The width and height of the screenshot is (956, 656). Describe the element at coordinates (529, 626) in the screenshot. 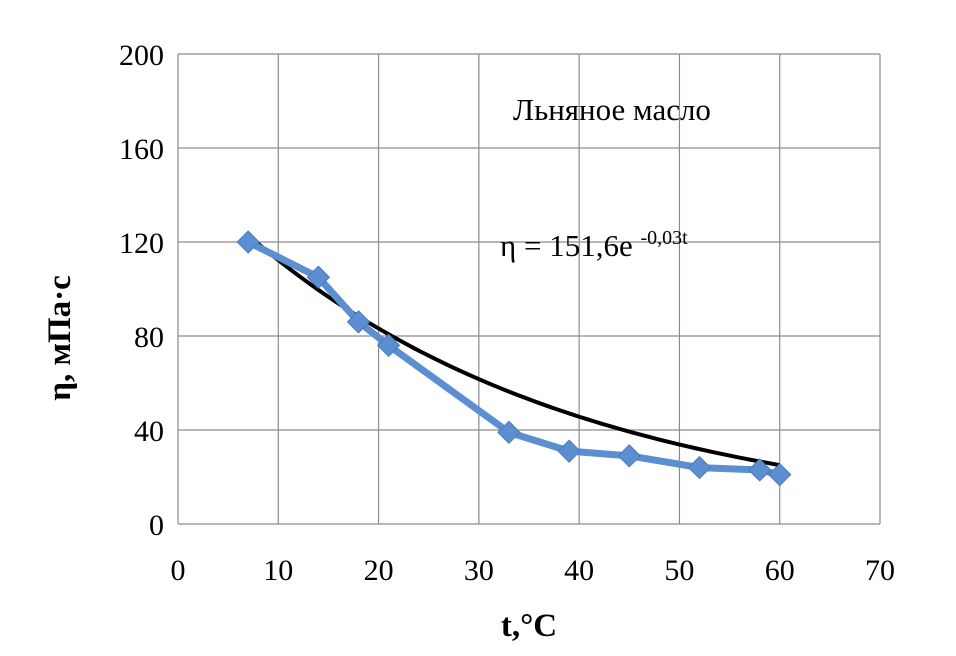

I see `x-axis-title: t,°C` at that location.